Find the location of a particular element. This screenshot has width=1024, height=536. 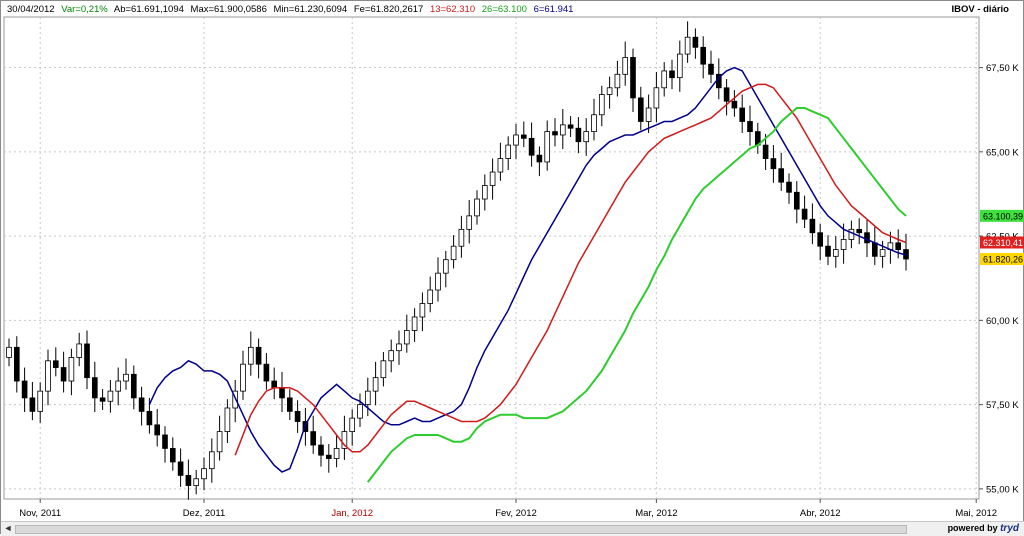

x-tick-label: Abr, 2012 is located at coordinates (820, 513).